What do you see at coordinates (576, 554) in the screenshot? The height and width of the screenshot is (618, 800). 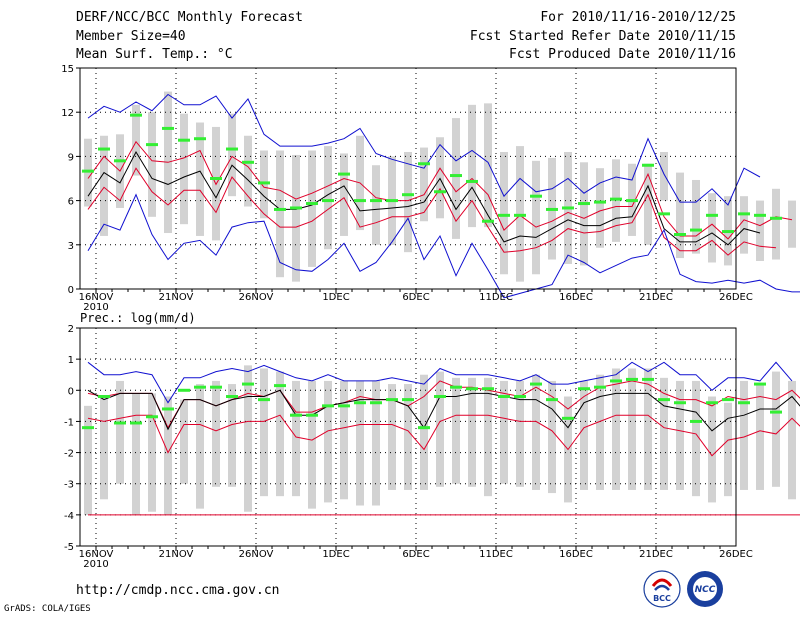 I see `prec-xtick-label: 16DEC` at bounding box center [576, 554].